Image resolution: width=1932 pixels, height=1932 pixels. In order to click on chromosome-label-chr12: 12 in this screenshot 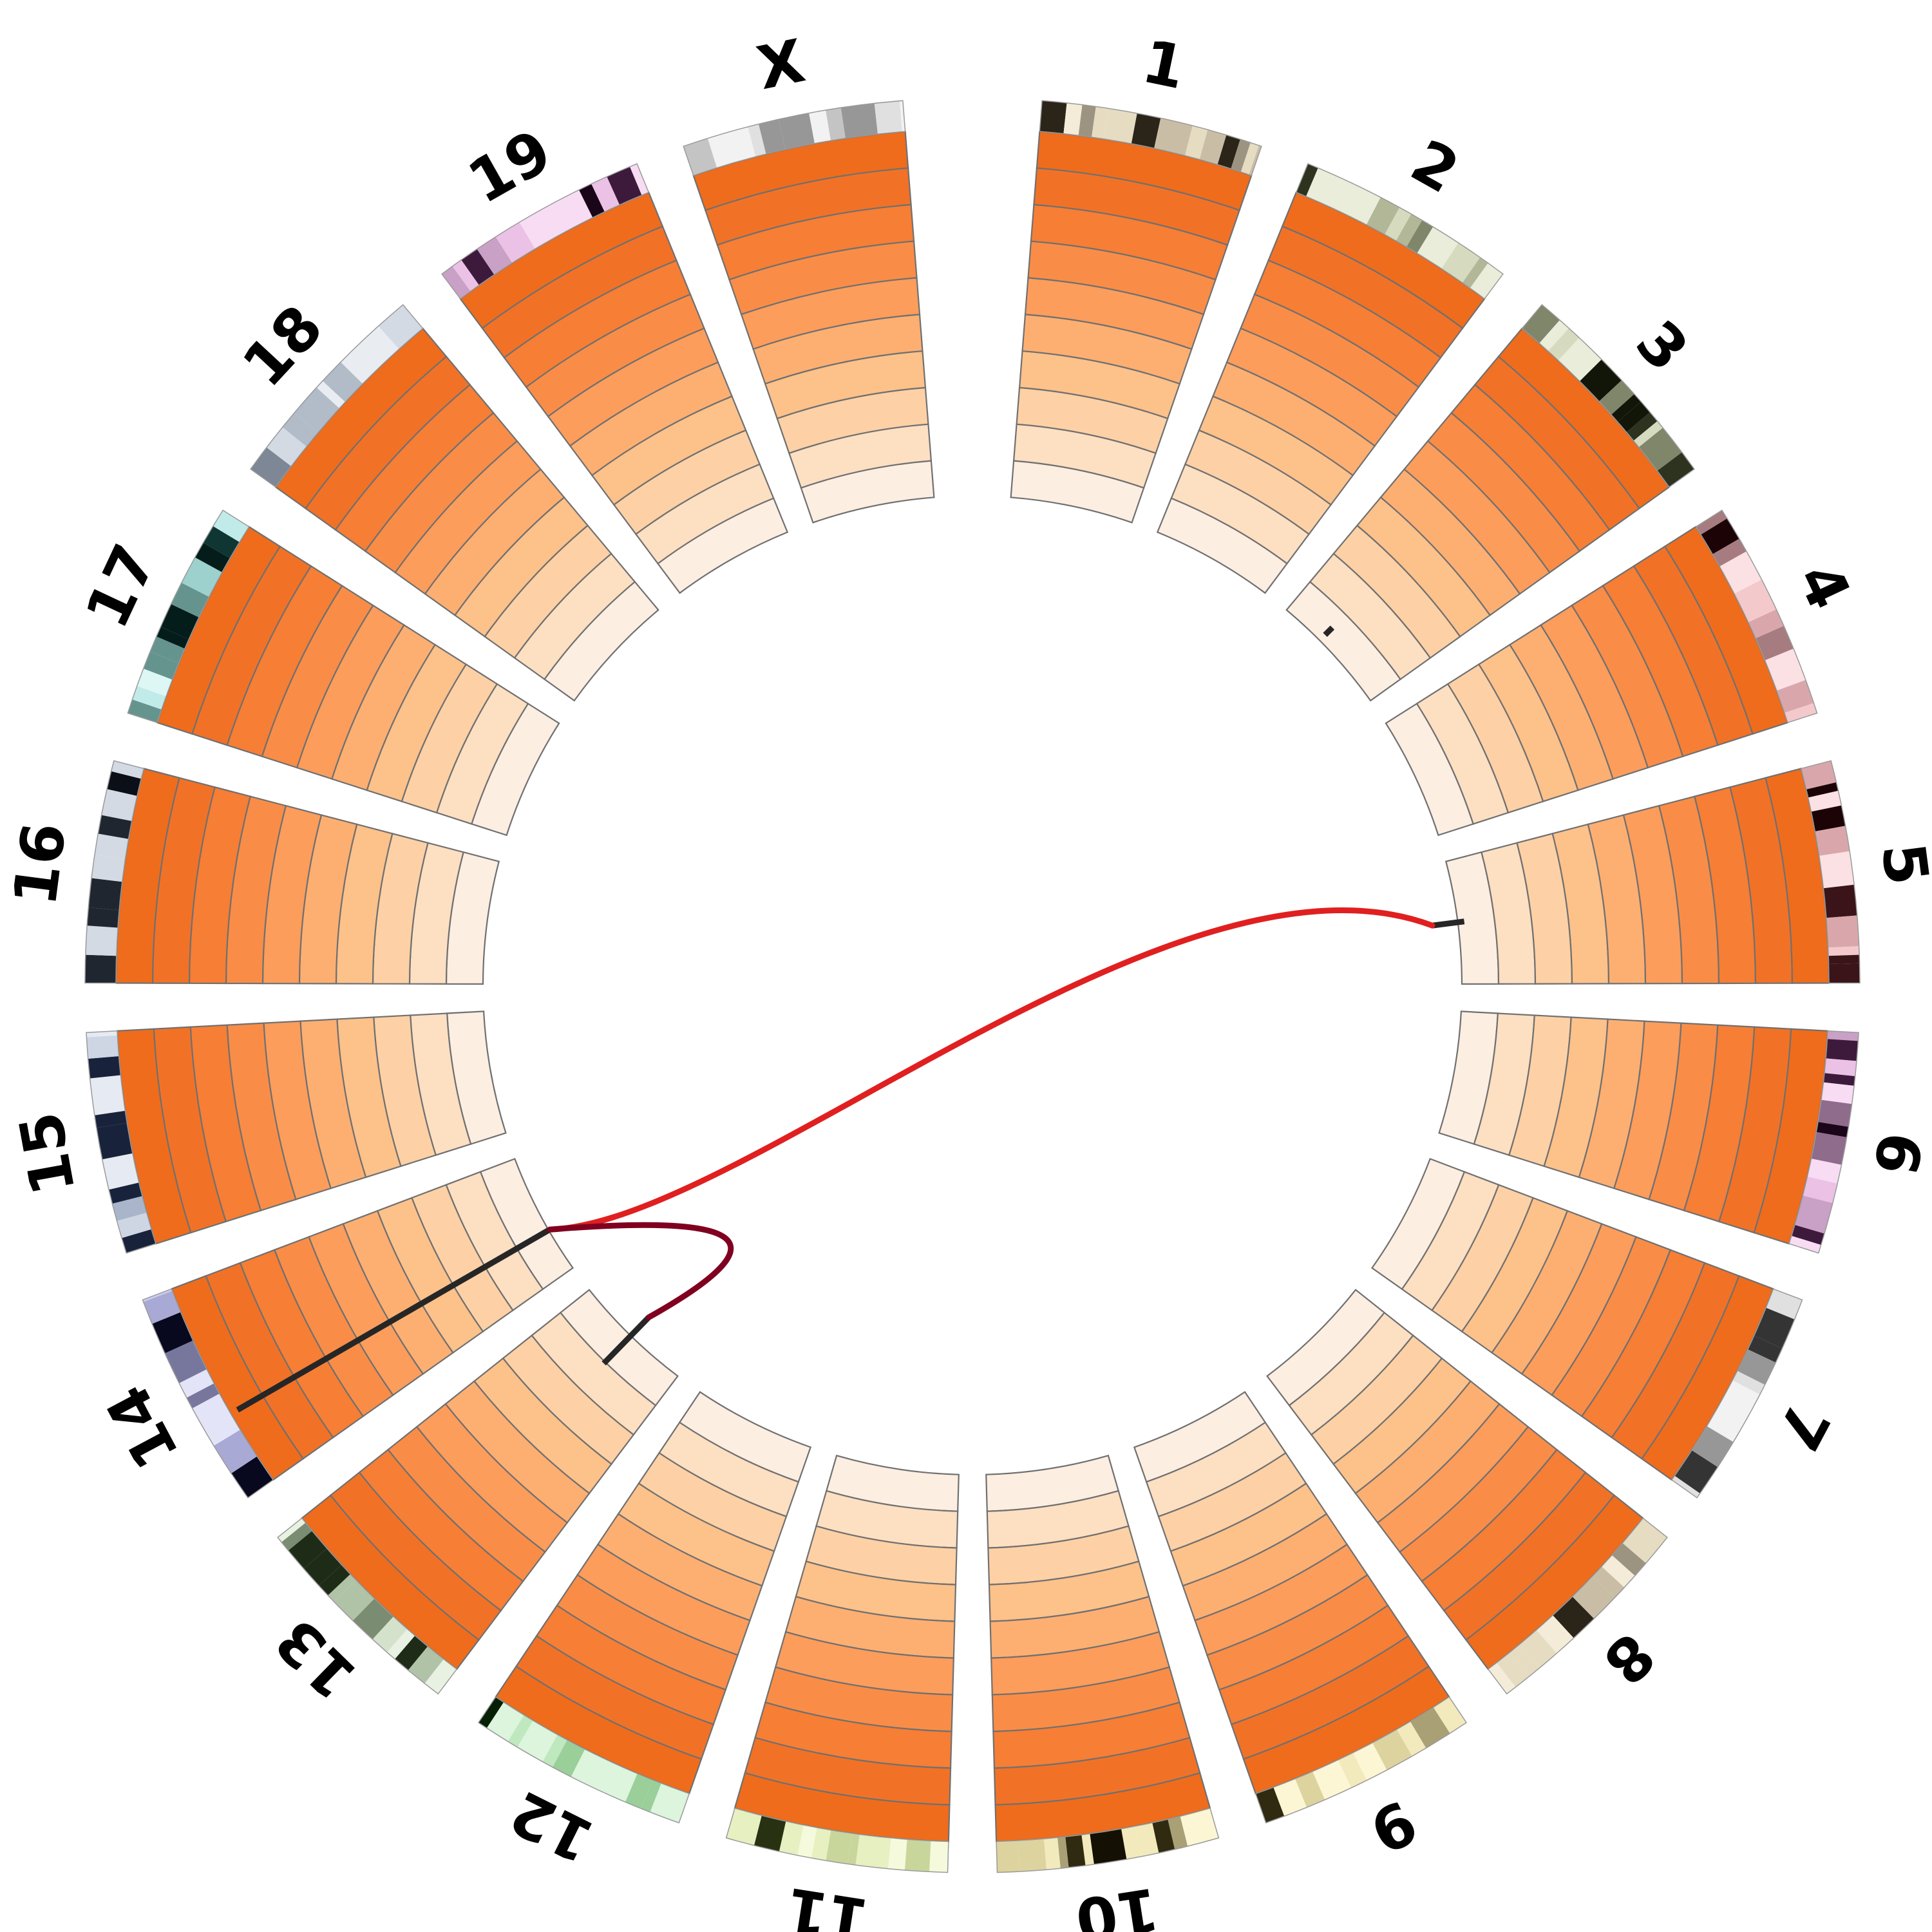, I will do `click(552, 1826)`.